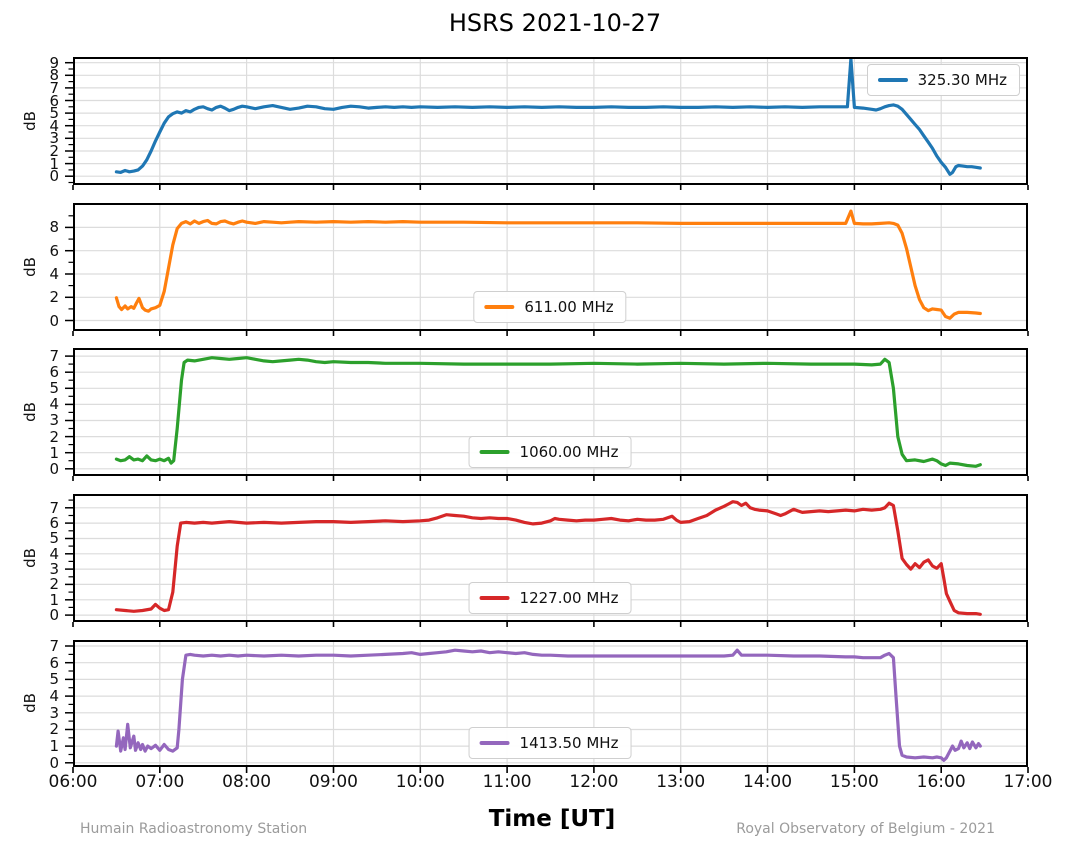 The width and height of the screenshot is (1073, 862). What do you see at coordinates (594, 782) in the screenshot?
I see `x-tick-label: 12:00` at bounding box center [594, 782].